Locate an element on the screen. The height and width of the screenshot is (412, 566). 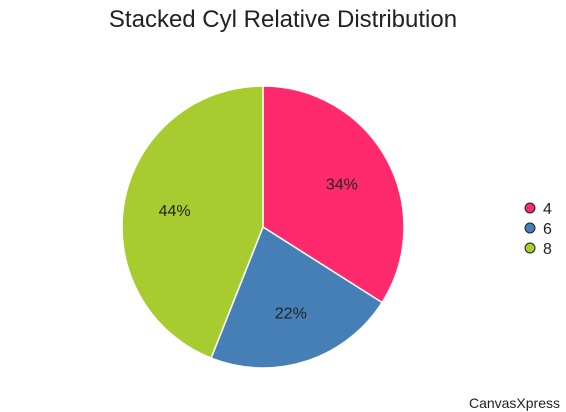
legend-label-8: 8 is located at coordinates (547, 249).